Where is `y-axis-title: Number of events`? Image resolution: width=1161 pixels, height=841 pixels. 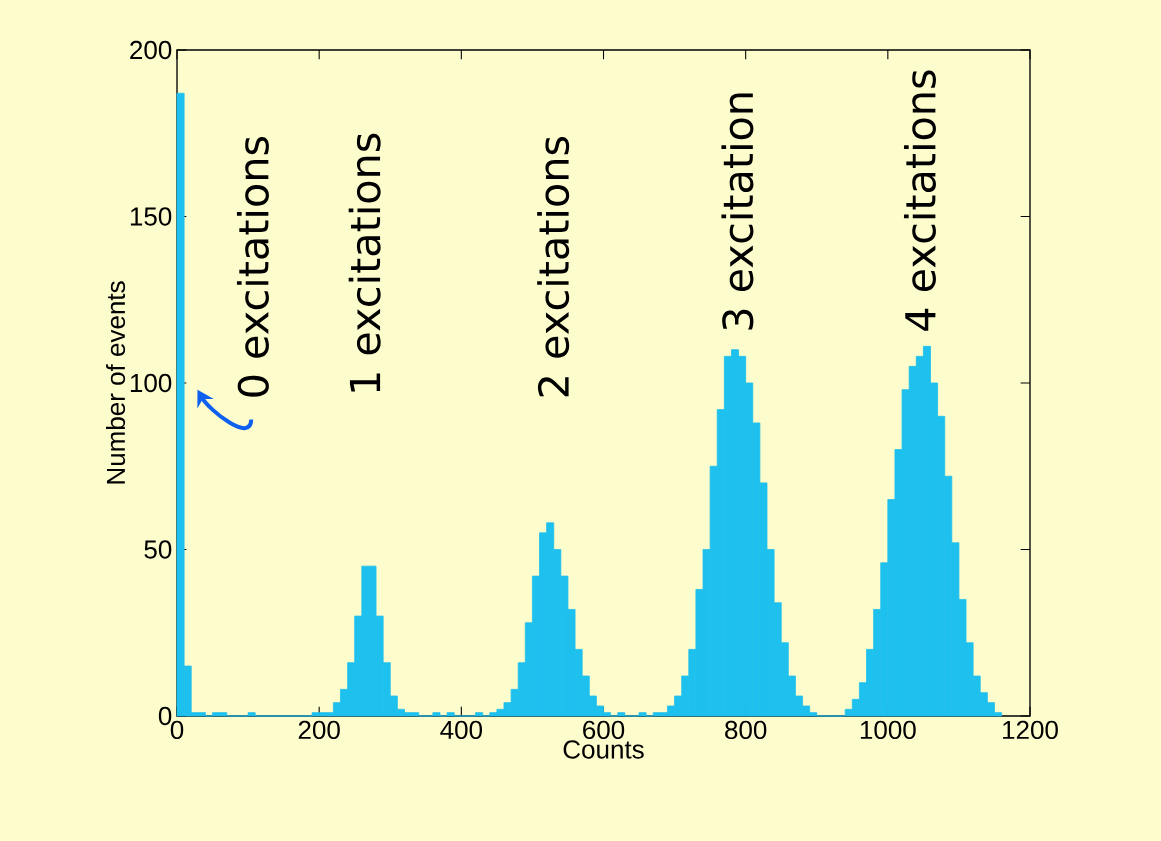 y-axis-title: Number of events is located at coordinates (116, 382).